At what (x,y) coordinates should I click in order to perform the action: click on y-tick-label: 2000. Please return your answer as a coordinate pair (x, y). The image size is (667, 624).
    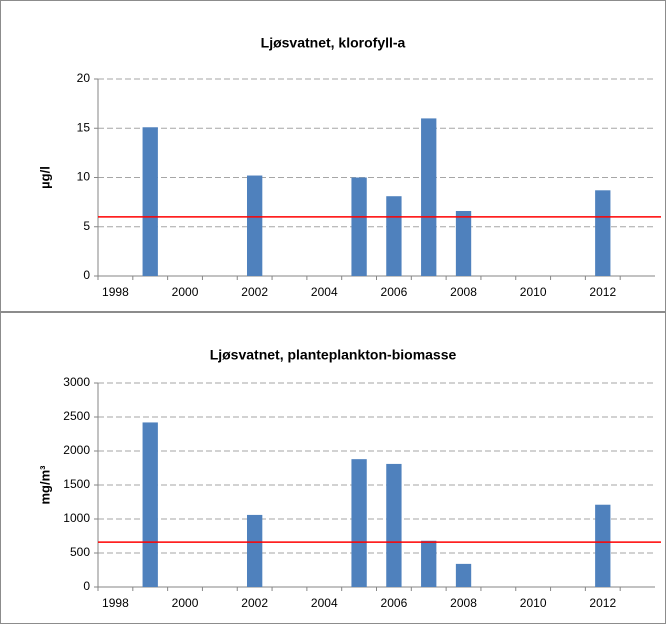
    Looking at the image, I should click on (76, 450).